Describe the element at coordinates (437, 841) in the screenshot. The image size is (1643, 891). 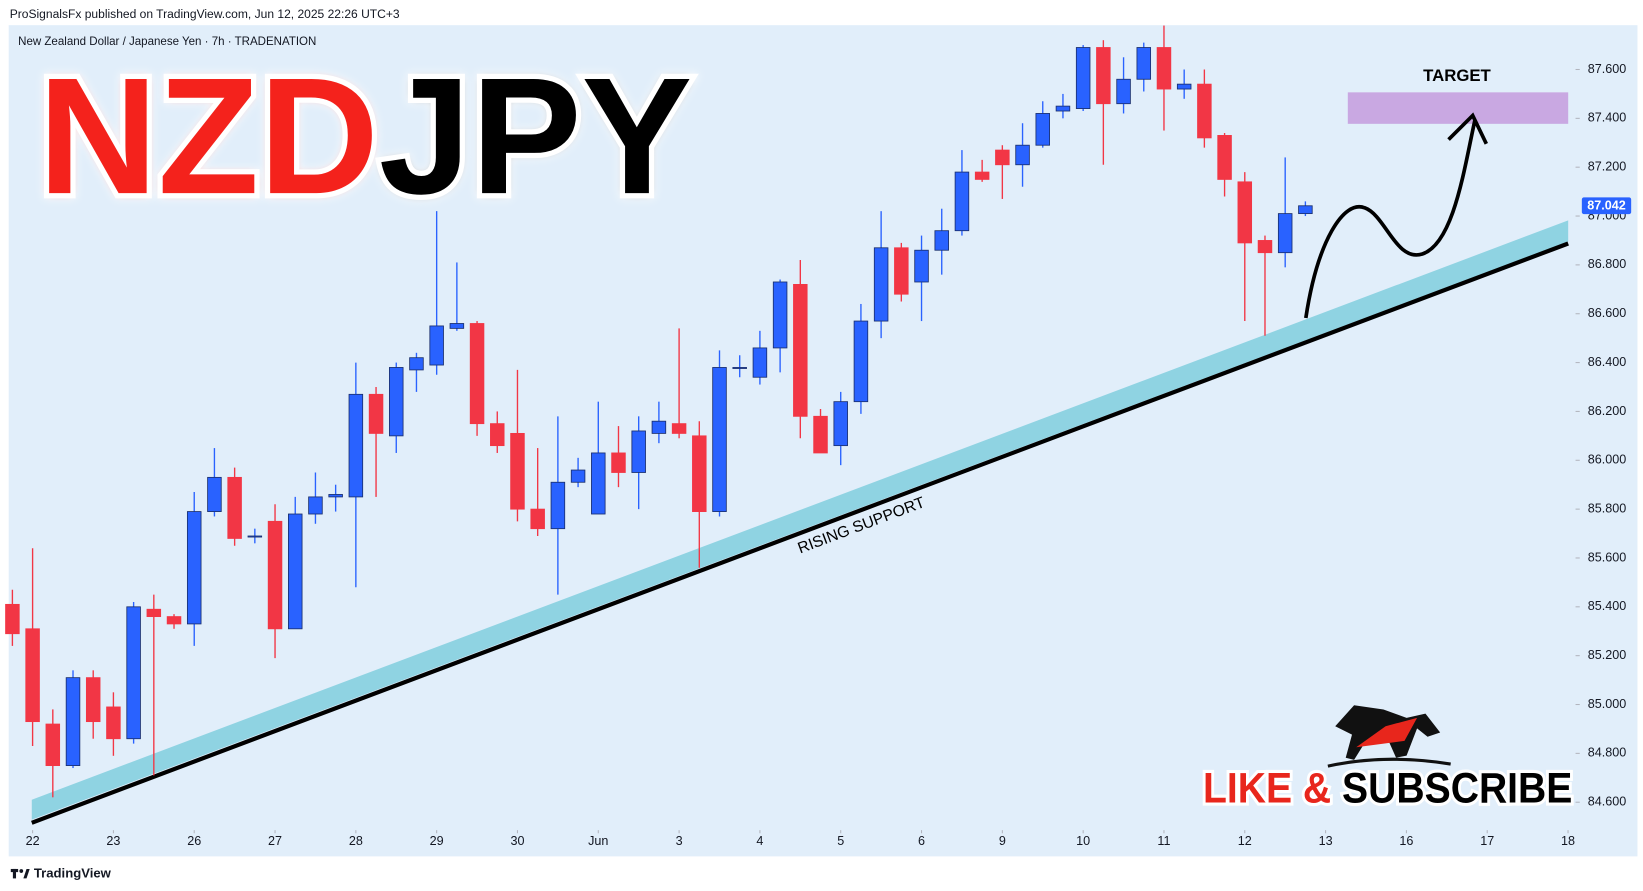
I see `x-tick-label: 29` at that location.